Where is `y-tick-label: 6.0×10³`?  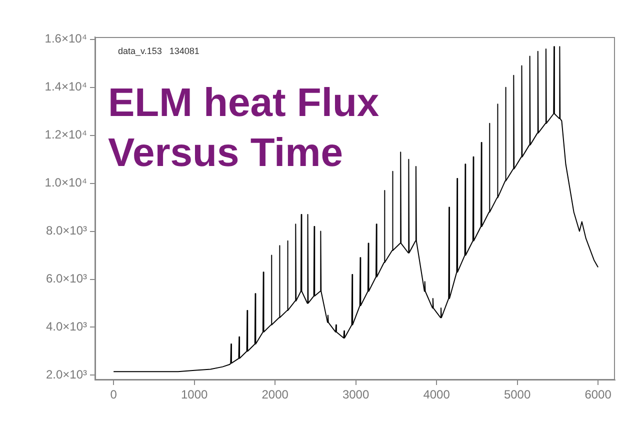 y-tick-label: 6.0×10³ is located at coordinates (66, 279).